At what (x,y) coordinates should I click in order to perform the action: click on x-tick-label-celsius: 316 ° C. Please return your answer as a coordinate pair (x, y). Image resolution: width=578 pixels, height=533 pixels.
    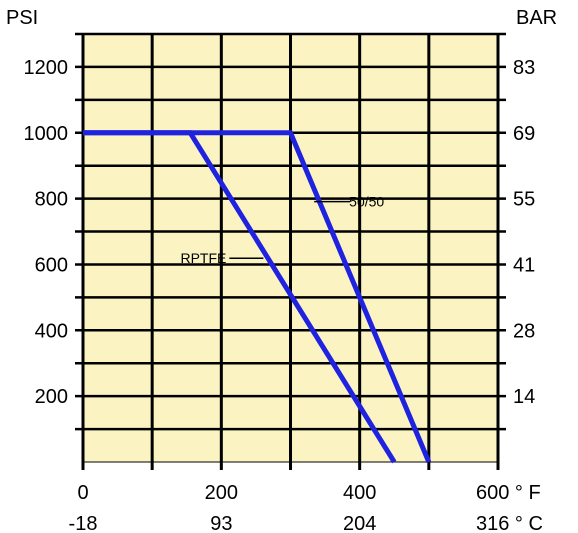
    Looking at the image, I should click on (509, 523).